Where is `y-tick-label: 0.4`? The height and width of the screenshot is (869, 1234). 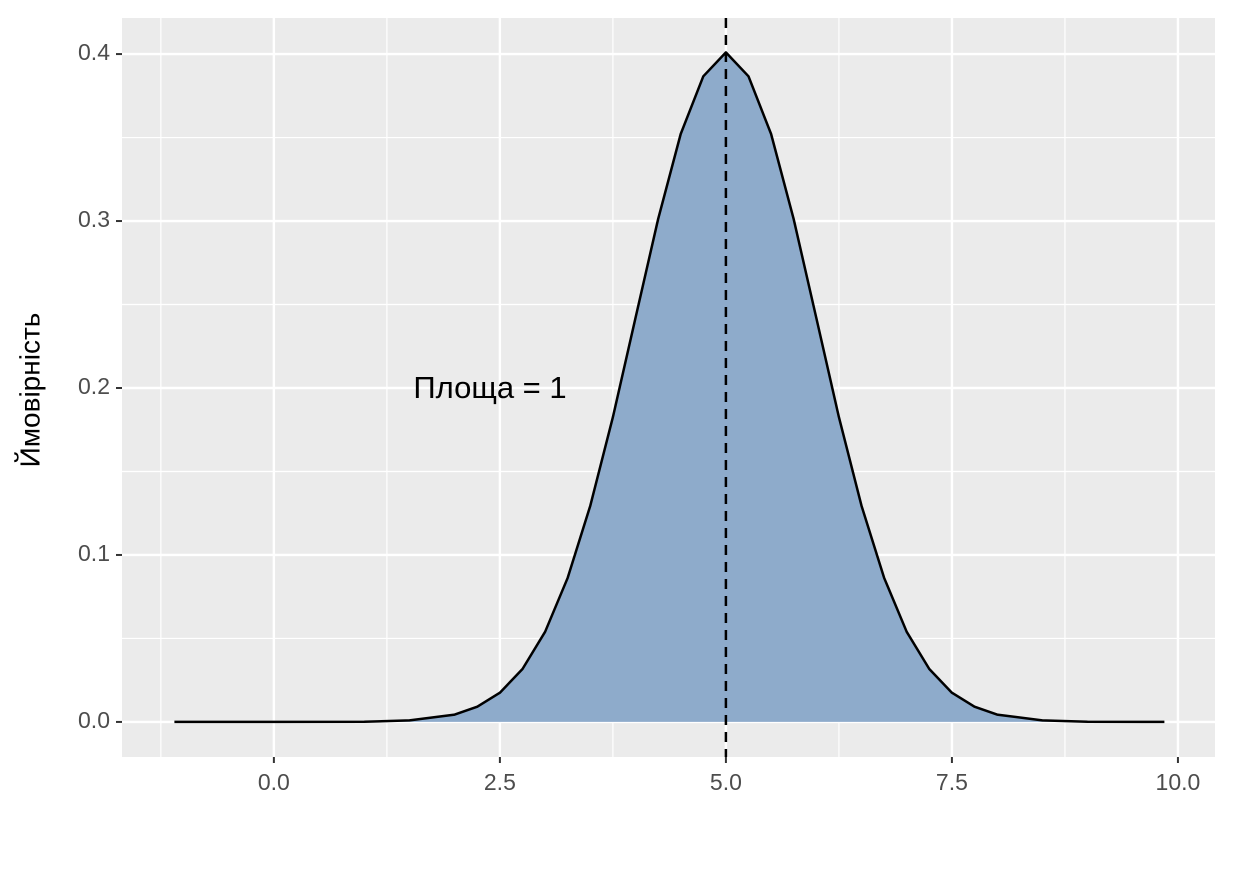 y-tick-label: 0.4 is located at coordinates (94, 52).